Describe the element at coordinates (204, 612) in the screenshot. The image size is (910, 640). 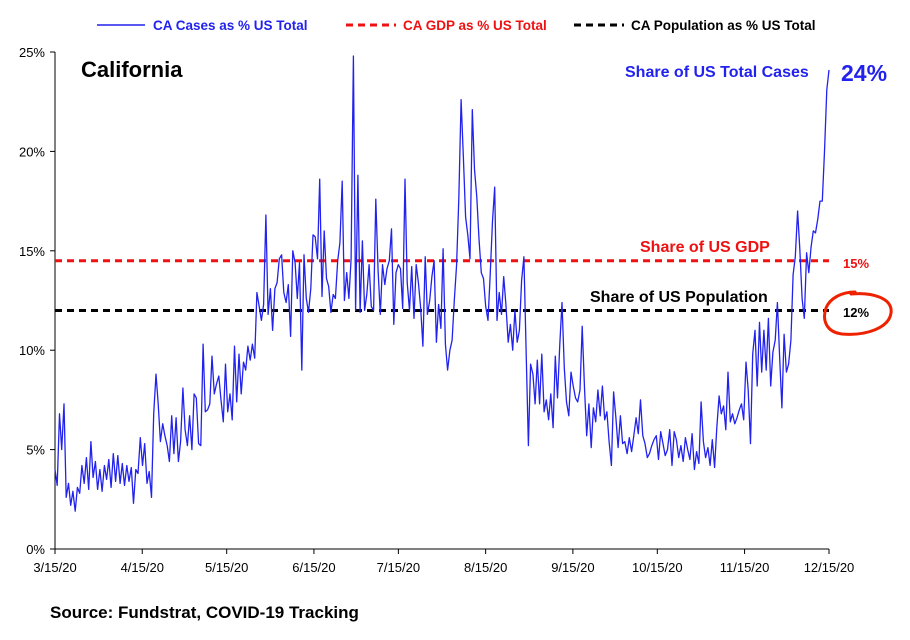
I see `source-note: Source: Fundstrat, COVID-19 Tracking` at that location.